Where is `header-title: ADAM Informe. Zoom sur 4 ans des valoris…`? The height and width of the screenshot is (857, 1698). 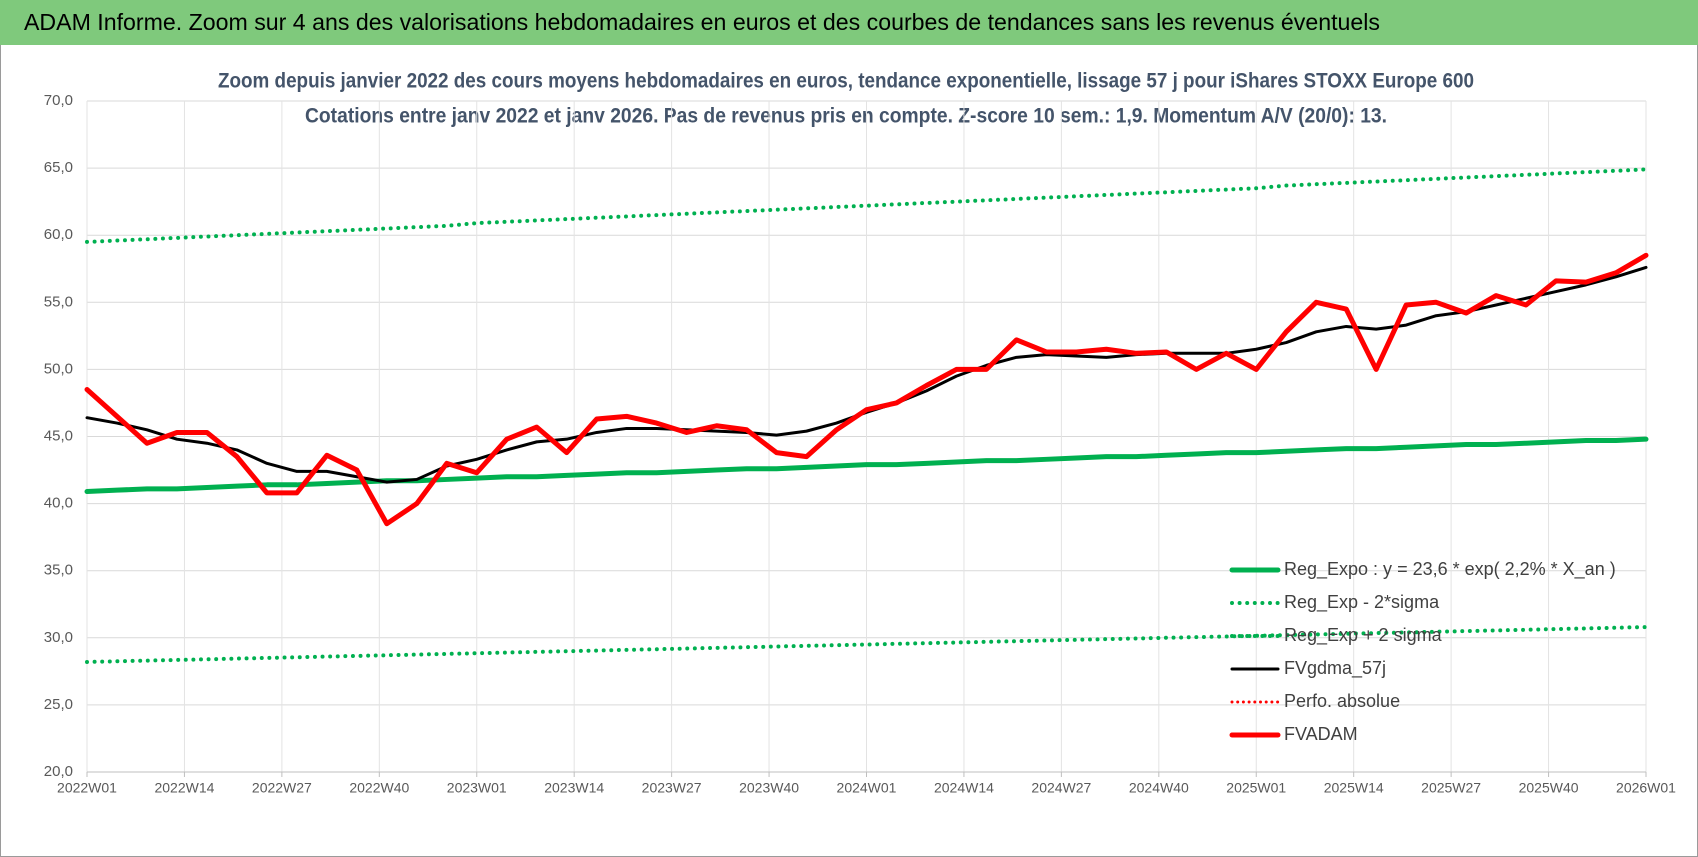
header-title: ADAM Informe. Zoom sur 4 ans des valoris… is located at coordinates (702, 22).